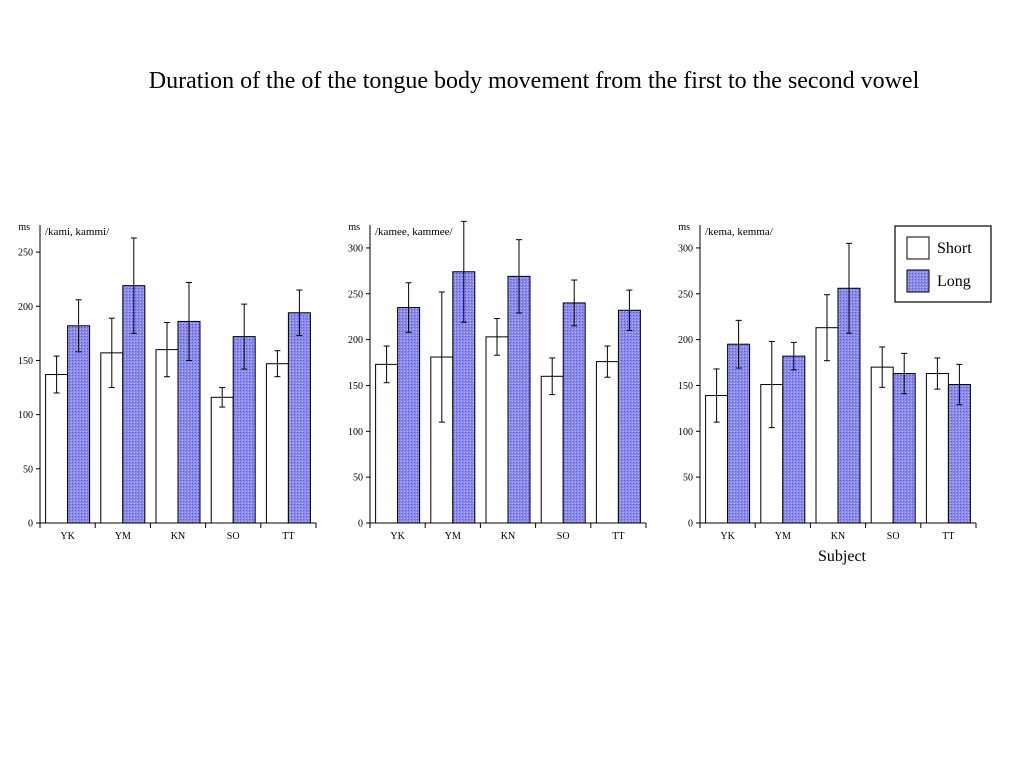 The image size is (1024, 768). Describe the element at coordinates (918, 248) in the screenshot. I see `legend-swatch-short` at that location.